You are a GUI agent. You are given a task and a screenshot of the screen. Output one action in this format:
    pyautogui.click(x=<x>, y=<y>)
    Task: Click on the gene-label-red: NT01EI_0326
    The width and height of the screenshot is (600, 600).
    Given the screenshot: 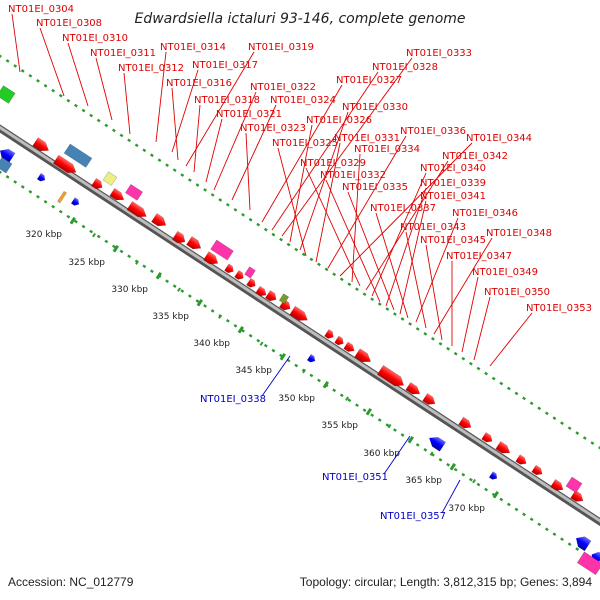 What is the action you would take?
    pyautogui.click(x=339, y=120)
    